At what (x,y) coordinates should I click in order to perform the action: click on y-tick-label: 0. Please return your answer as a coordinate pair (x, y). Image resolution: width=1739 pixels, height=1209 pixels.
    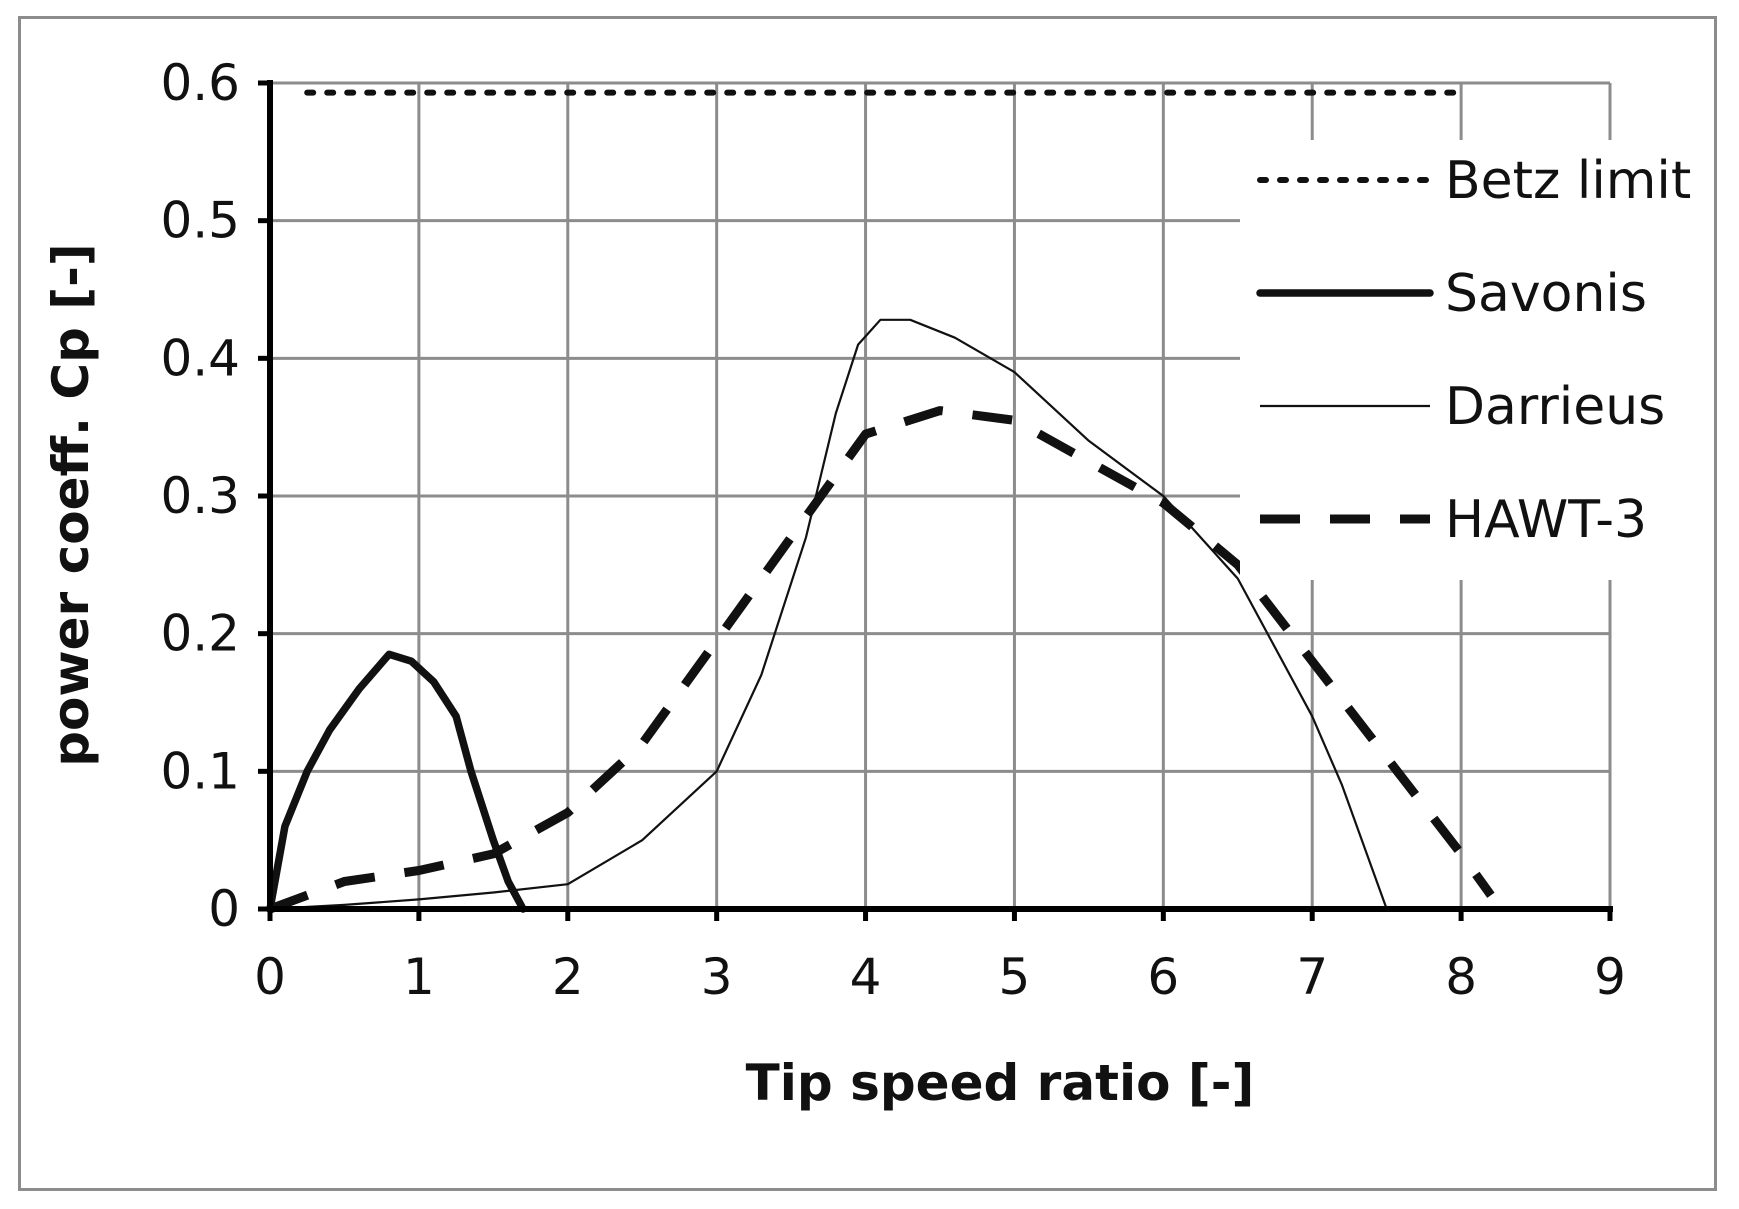
    Looking at the image, I should click on (224, 909).